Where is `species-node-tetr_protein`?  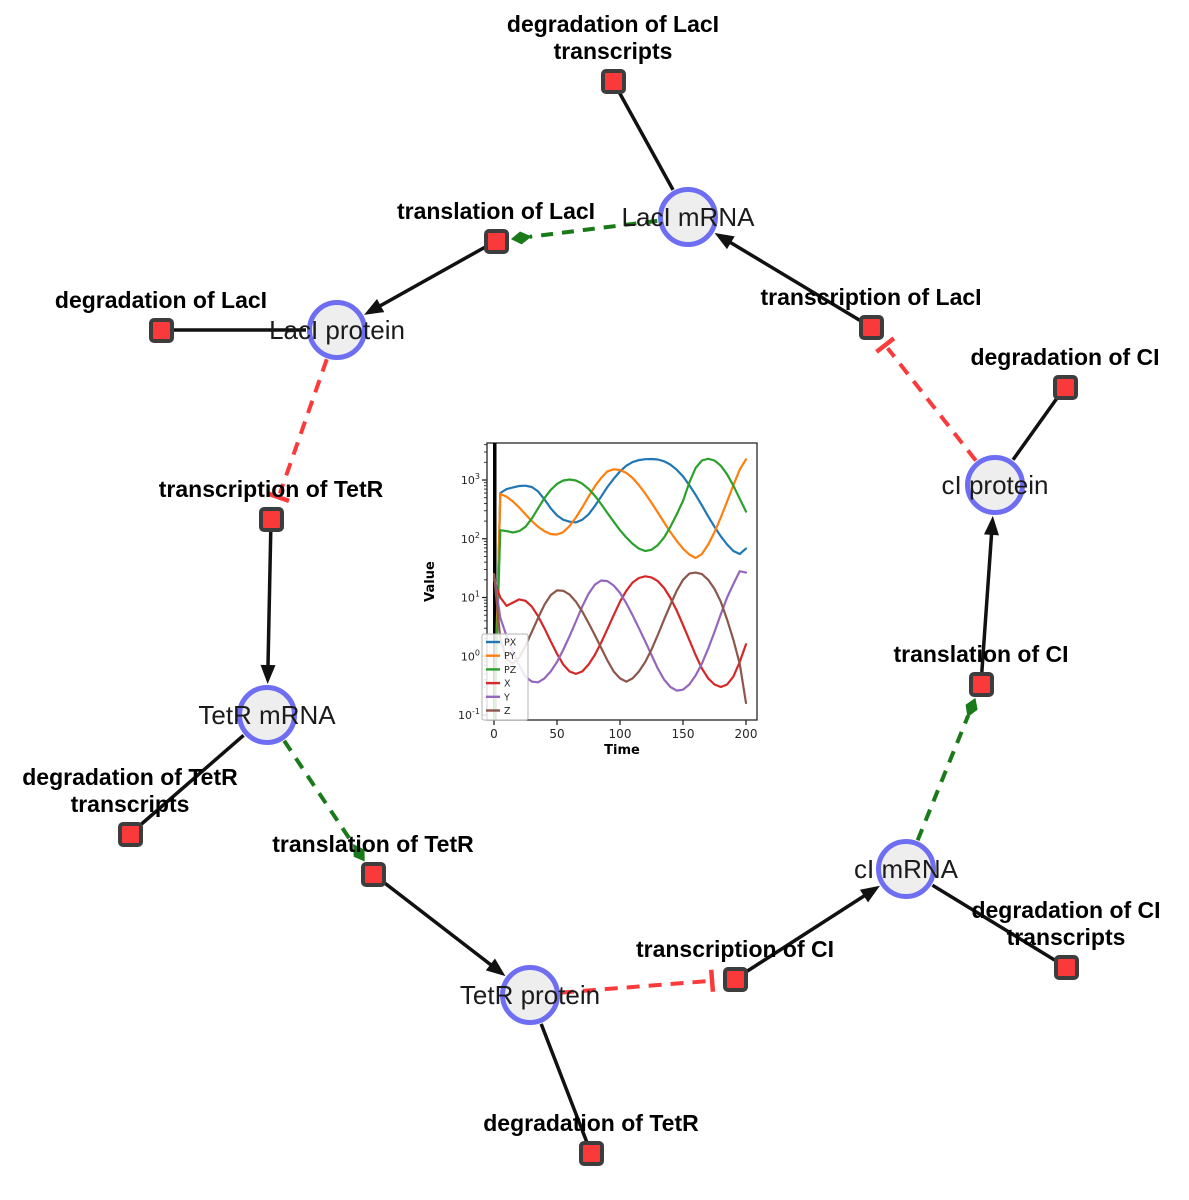
species-node-tetr_protein is located at coordinates (530, 995).